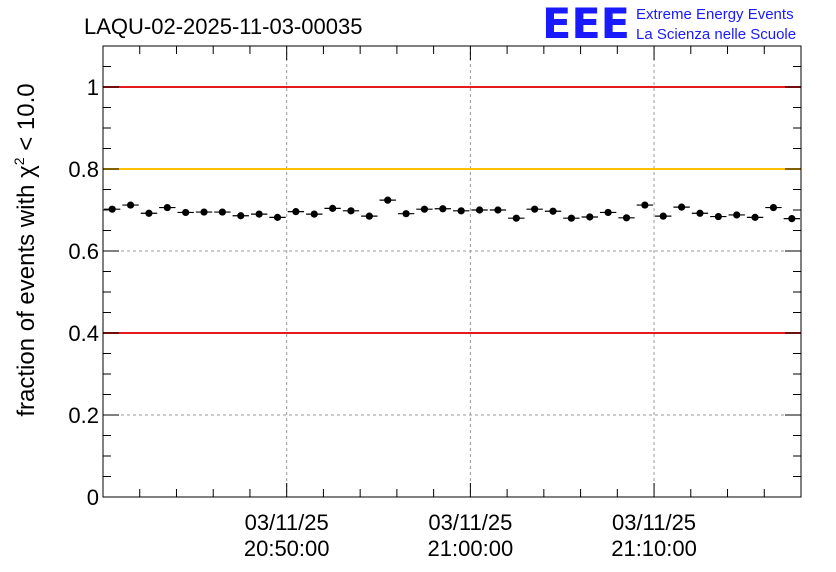 The image size is (836, 572). What do you see at coordinates (470, 522) in the screenshot?
I see `x-tick-date-label-1: 03/11/25` at bounding box center [470, 522].